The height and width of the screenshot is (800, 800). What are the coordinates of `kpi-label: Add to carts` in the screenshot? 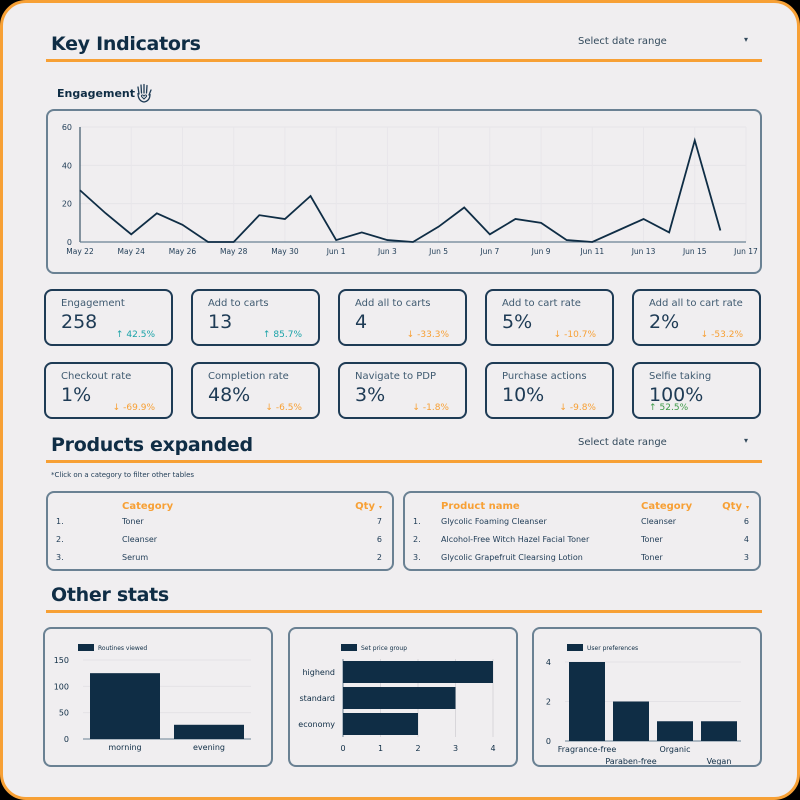 It's located at (238, 303).